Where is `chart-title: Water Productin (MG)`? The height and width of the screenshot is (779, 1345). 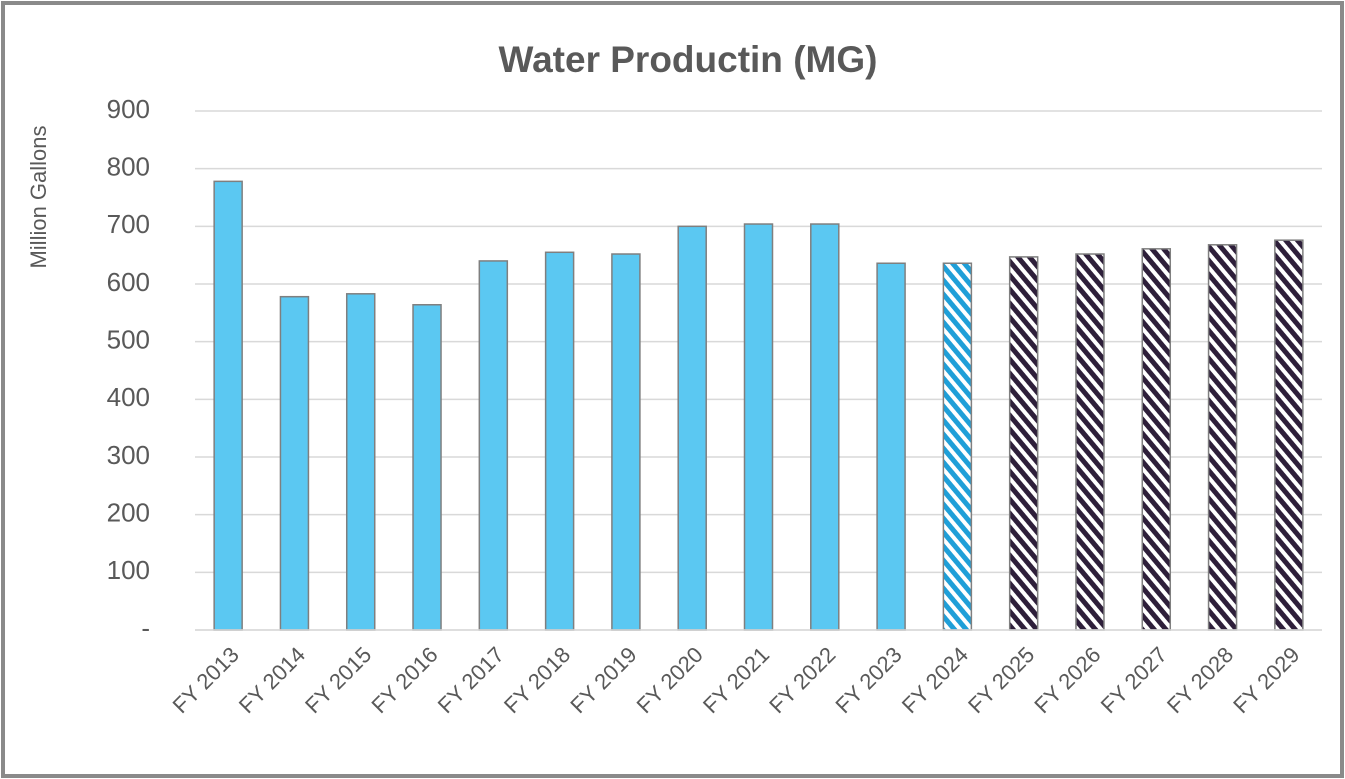
chart-title: Water Productin (MG) is located at coordinates (688, 59).